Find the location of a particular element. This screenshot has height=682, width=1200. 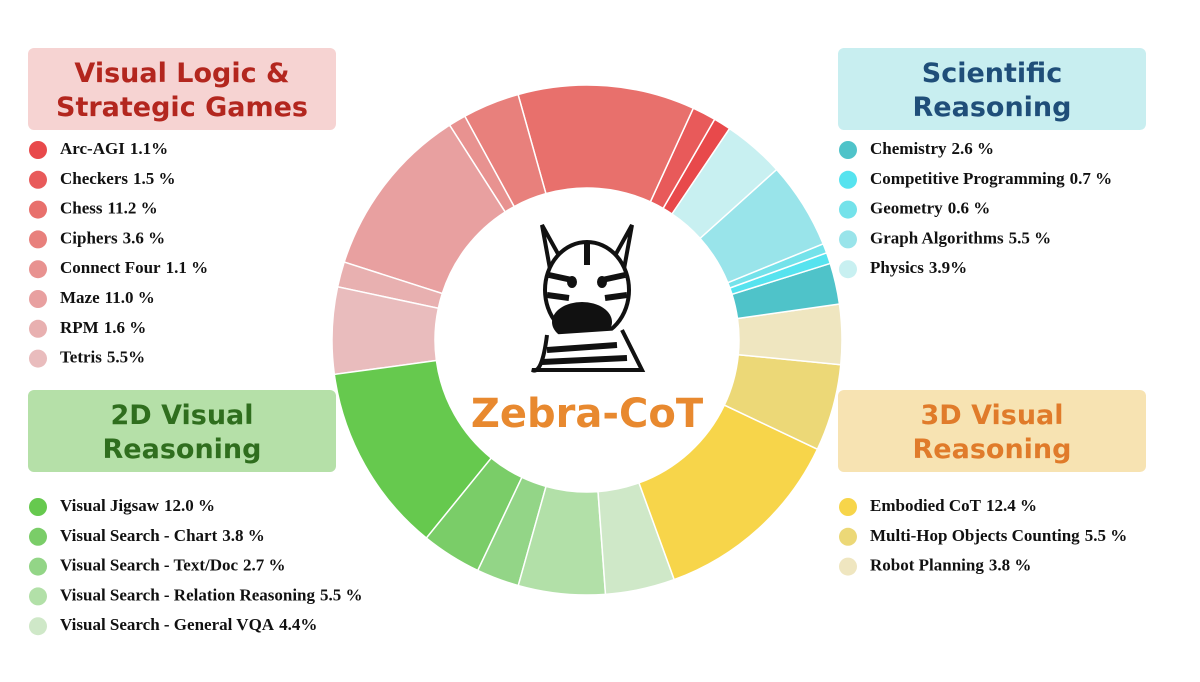

legend-item: Robot Planning 3.8 % is located at coordinates (950, 565).